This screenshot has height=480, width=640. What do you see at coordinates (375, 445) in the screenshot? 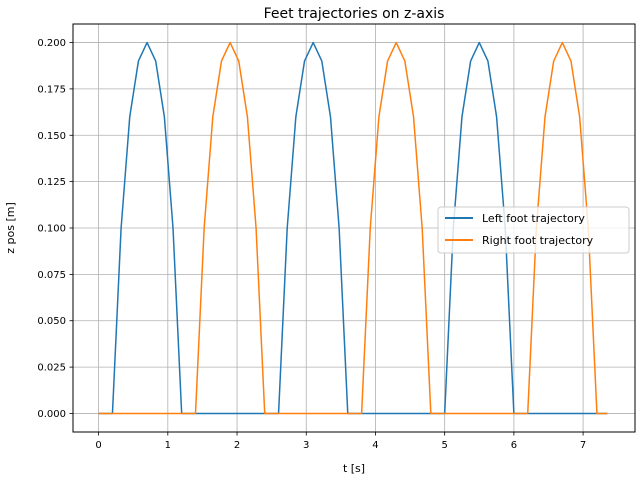
I see `x-tick-label: 4` at bounding box center [375, 445].